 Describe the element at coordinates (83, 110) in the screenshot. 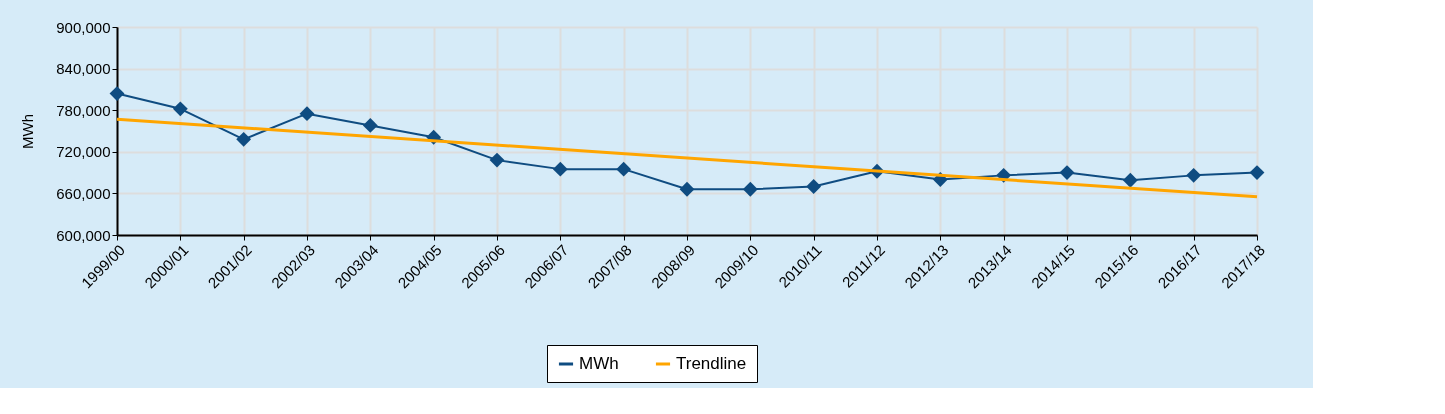

I see `y-tick-label: 780,000` at that location.